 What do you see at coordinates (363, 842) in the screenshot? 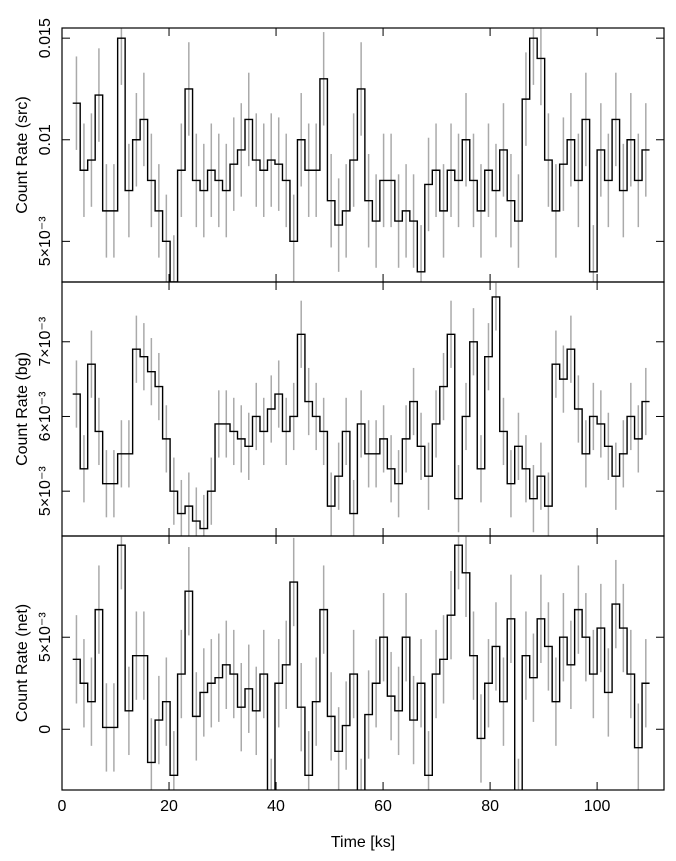
I see `x-axis-label: Time [ks]` at bounding box center [363, 842].